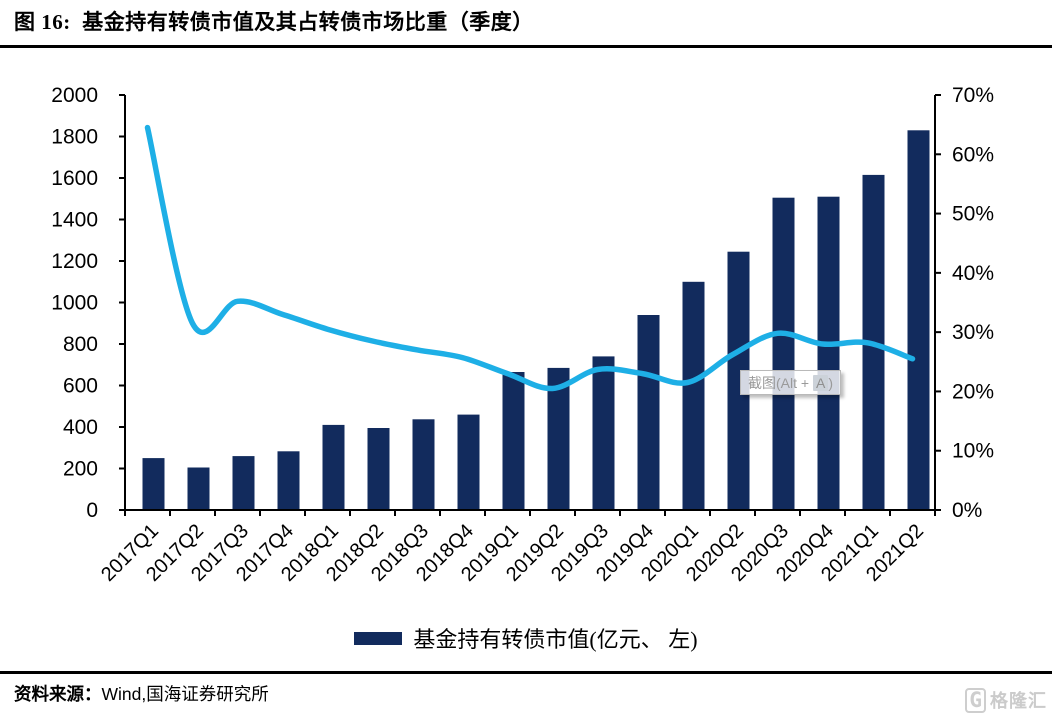  What do you see at coordinates (693, 396) in the screenshot?
I see `bar-2020Q1` at bounding box center [693, 396].